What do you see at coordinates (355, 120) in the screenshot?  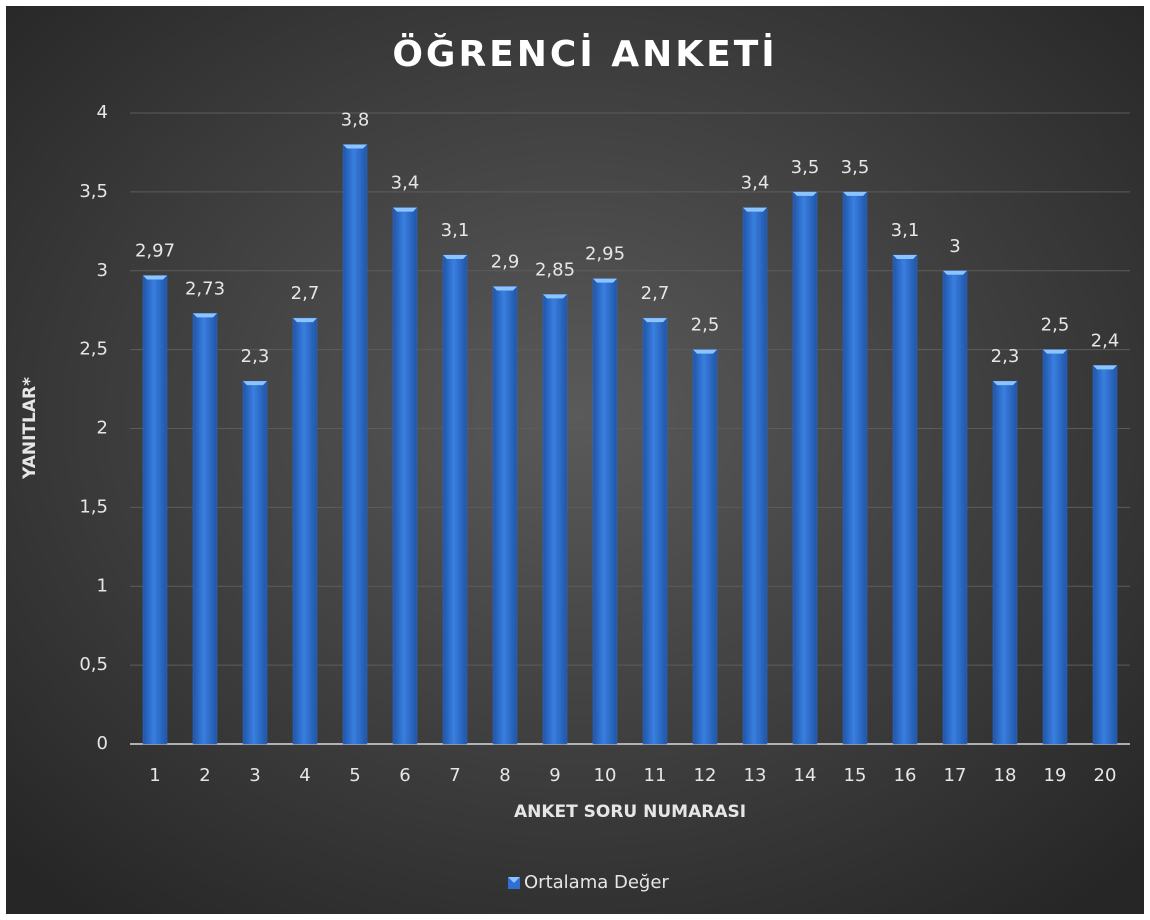 I see `data-label: 3,8` at bounding box center [355, 120].